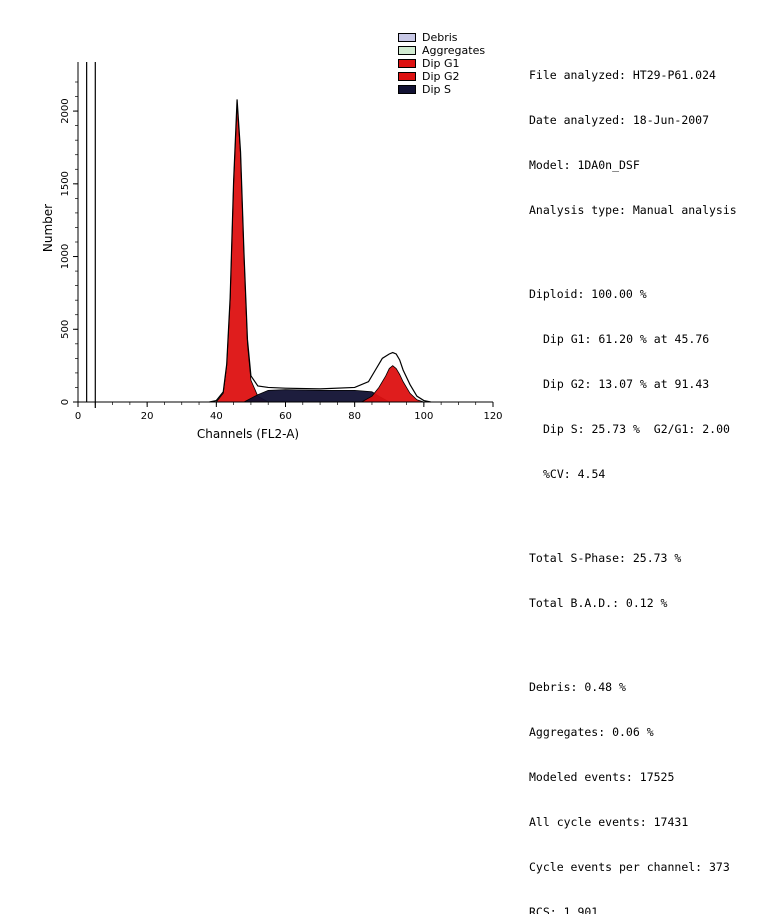 Image resolution: width=762 pixels, height=914 pixels. Describe the element at coordinates (588, 294) in the screenshot. I see `report-diploid: Diploid: 100.00 %` at that location.